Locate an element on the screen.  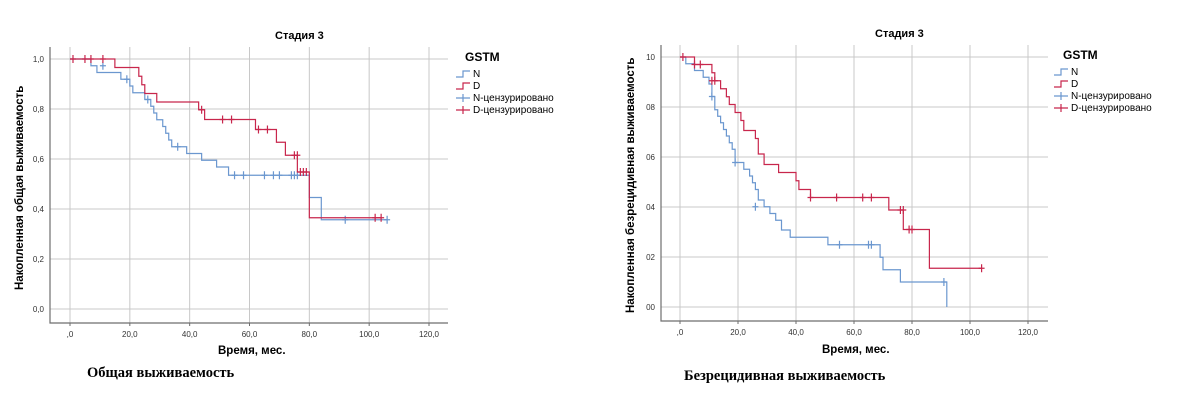
y-tick-label: 04 is located at coordinates (650, 207).